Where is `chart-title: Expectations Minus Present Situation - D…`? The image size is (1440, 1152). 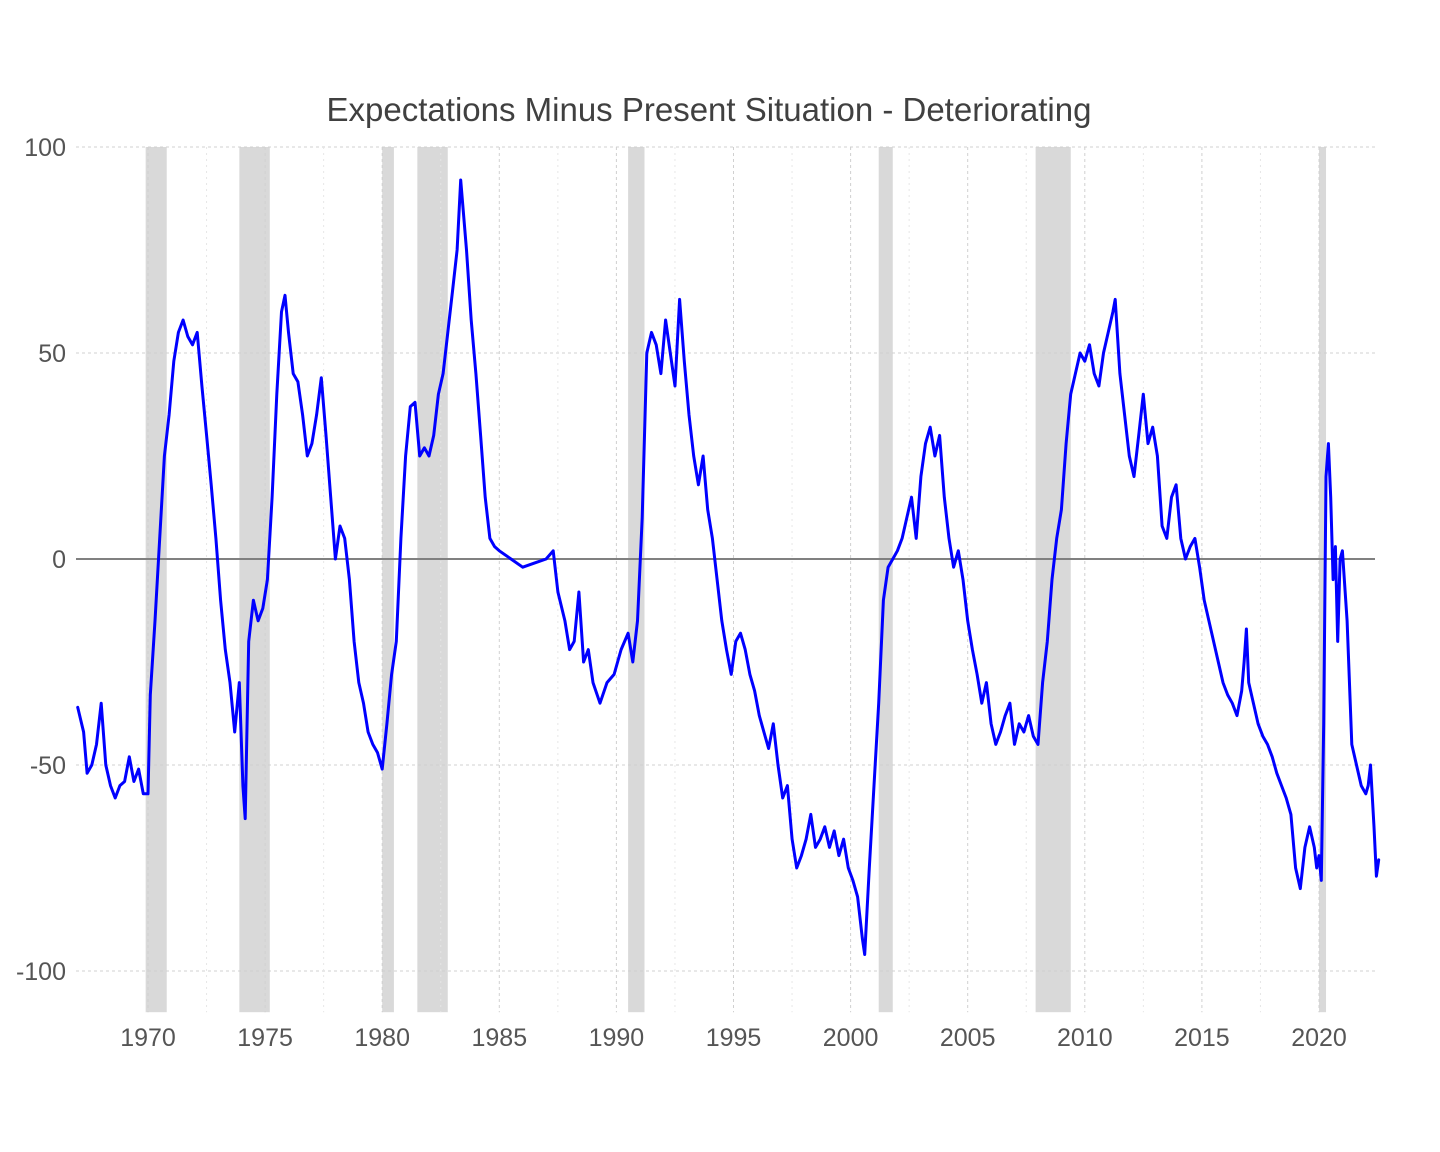
chart-title: Expectations Minus Present Situation - D… is located at coordinates (709, 109).